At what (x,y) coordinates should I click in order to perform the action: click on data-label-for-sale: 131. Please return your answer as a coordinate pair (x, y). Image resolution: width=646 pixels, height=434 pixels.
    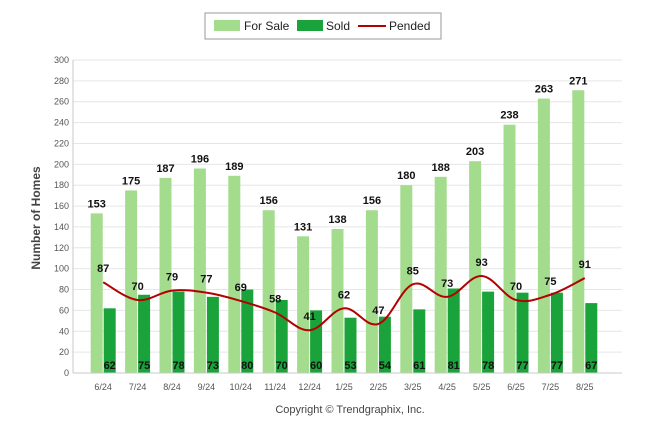
    Looking at the image, I should click on (303, 227).